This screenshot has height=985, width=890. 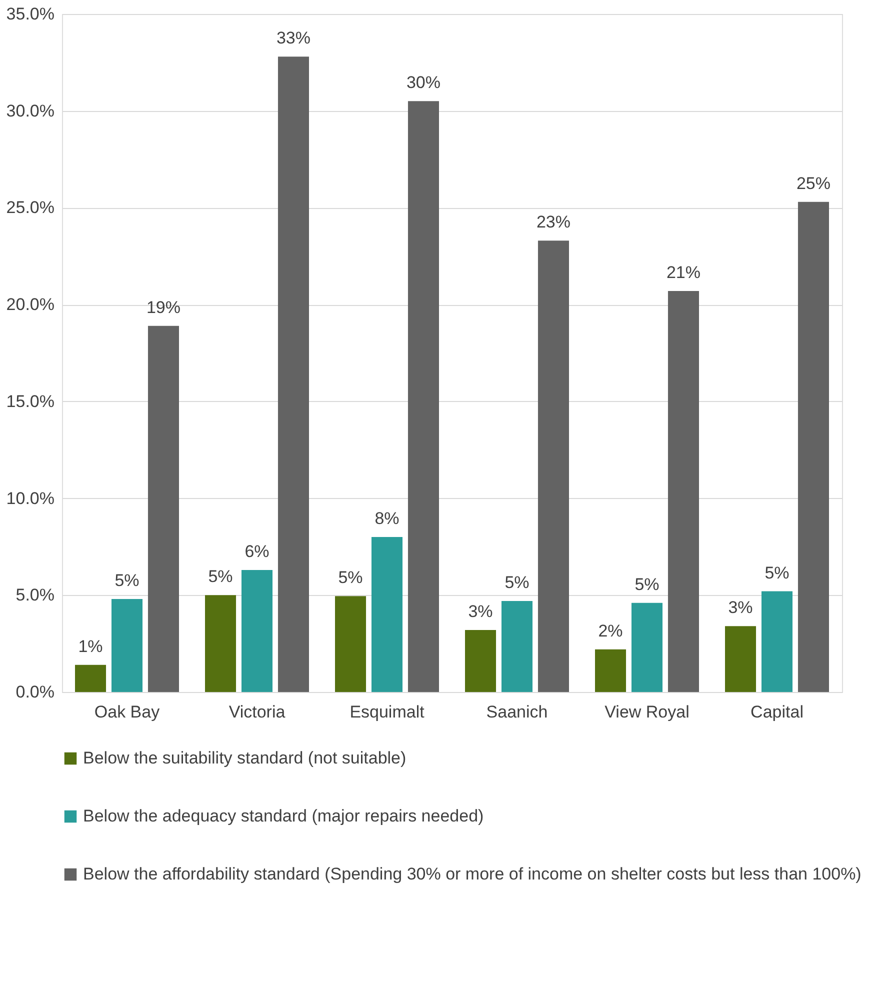 What do you see at coordinates (777, 712) in the screenshot?
I see `x-tick-label: Capital` at bounding box center [777, 712].